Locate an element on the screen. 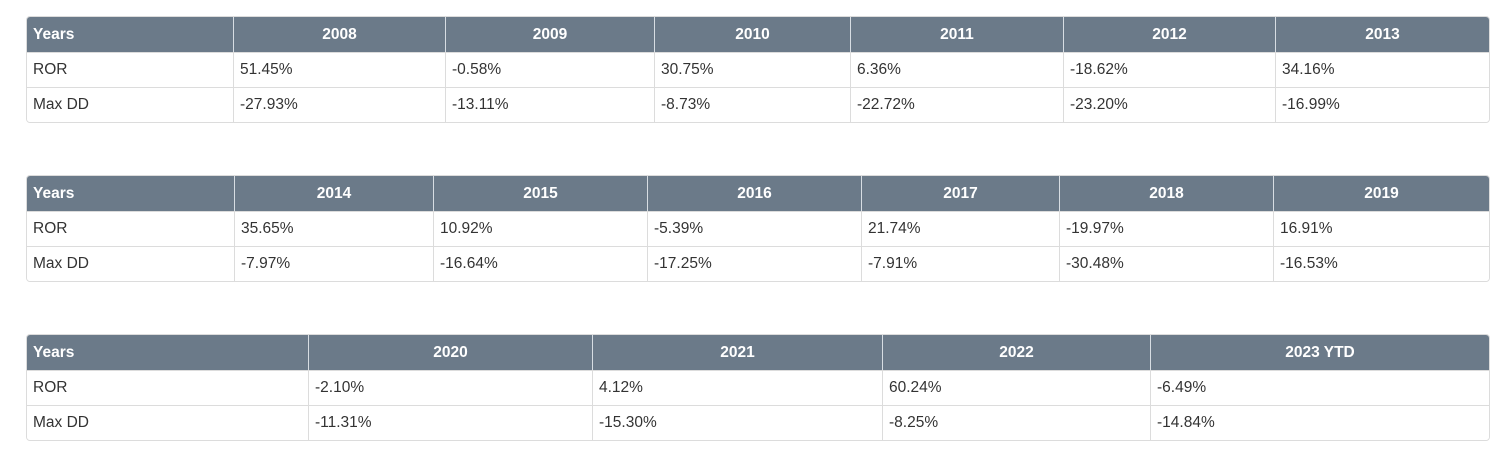 This screenshot has height=457, width=1512. table-cell: 60.24% is located at coordinates (1017, 387).